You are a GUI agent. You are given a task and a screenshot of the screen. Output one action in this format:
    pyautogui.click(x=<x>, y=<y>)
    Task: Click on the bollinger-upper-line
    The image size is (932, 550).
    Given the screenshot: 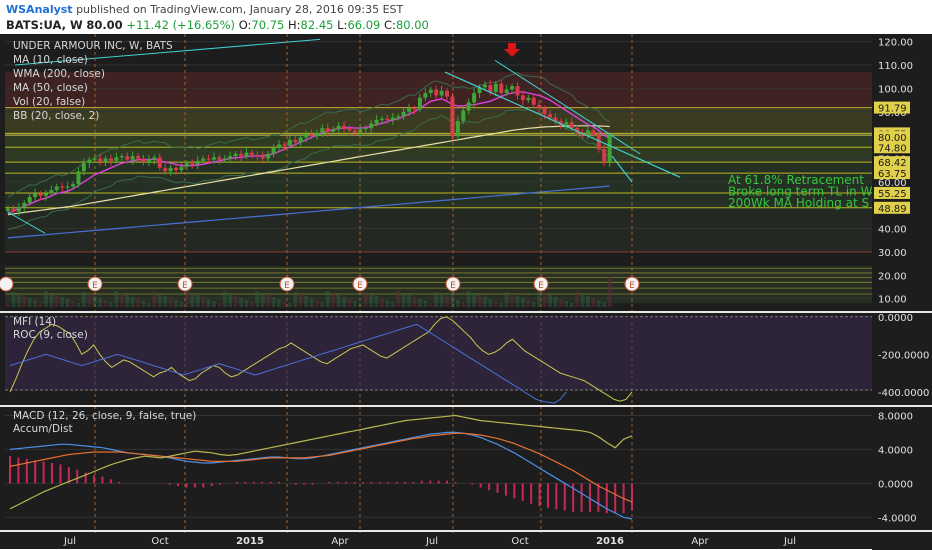 What is the action you would take?
    pyautogui.click(x=308, y=135)
    